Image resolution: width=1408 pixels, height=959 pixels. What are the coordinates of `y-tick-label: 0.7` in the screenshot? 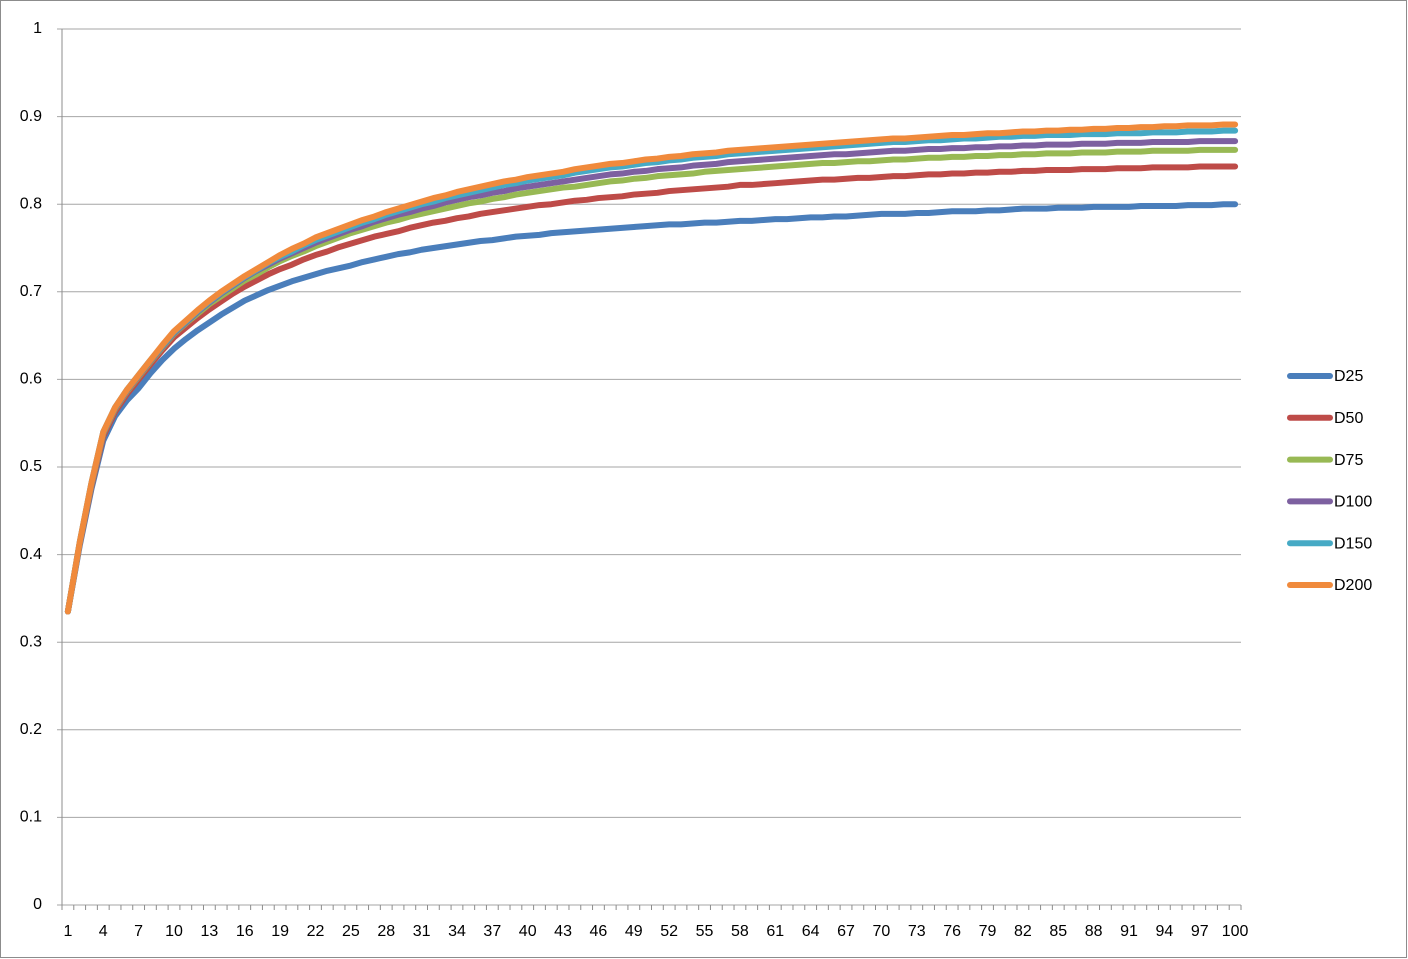 It's located at (31, 291).